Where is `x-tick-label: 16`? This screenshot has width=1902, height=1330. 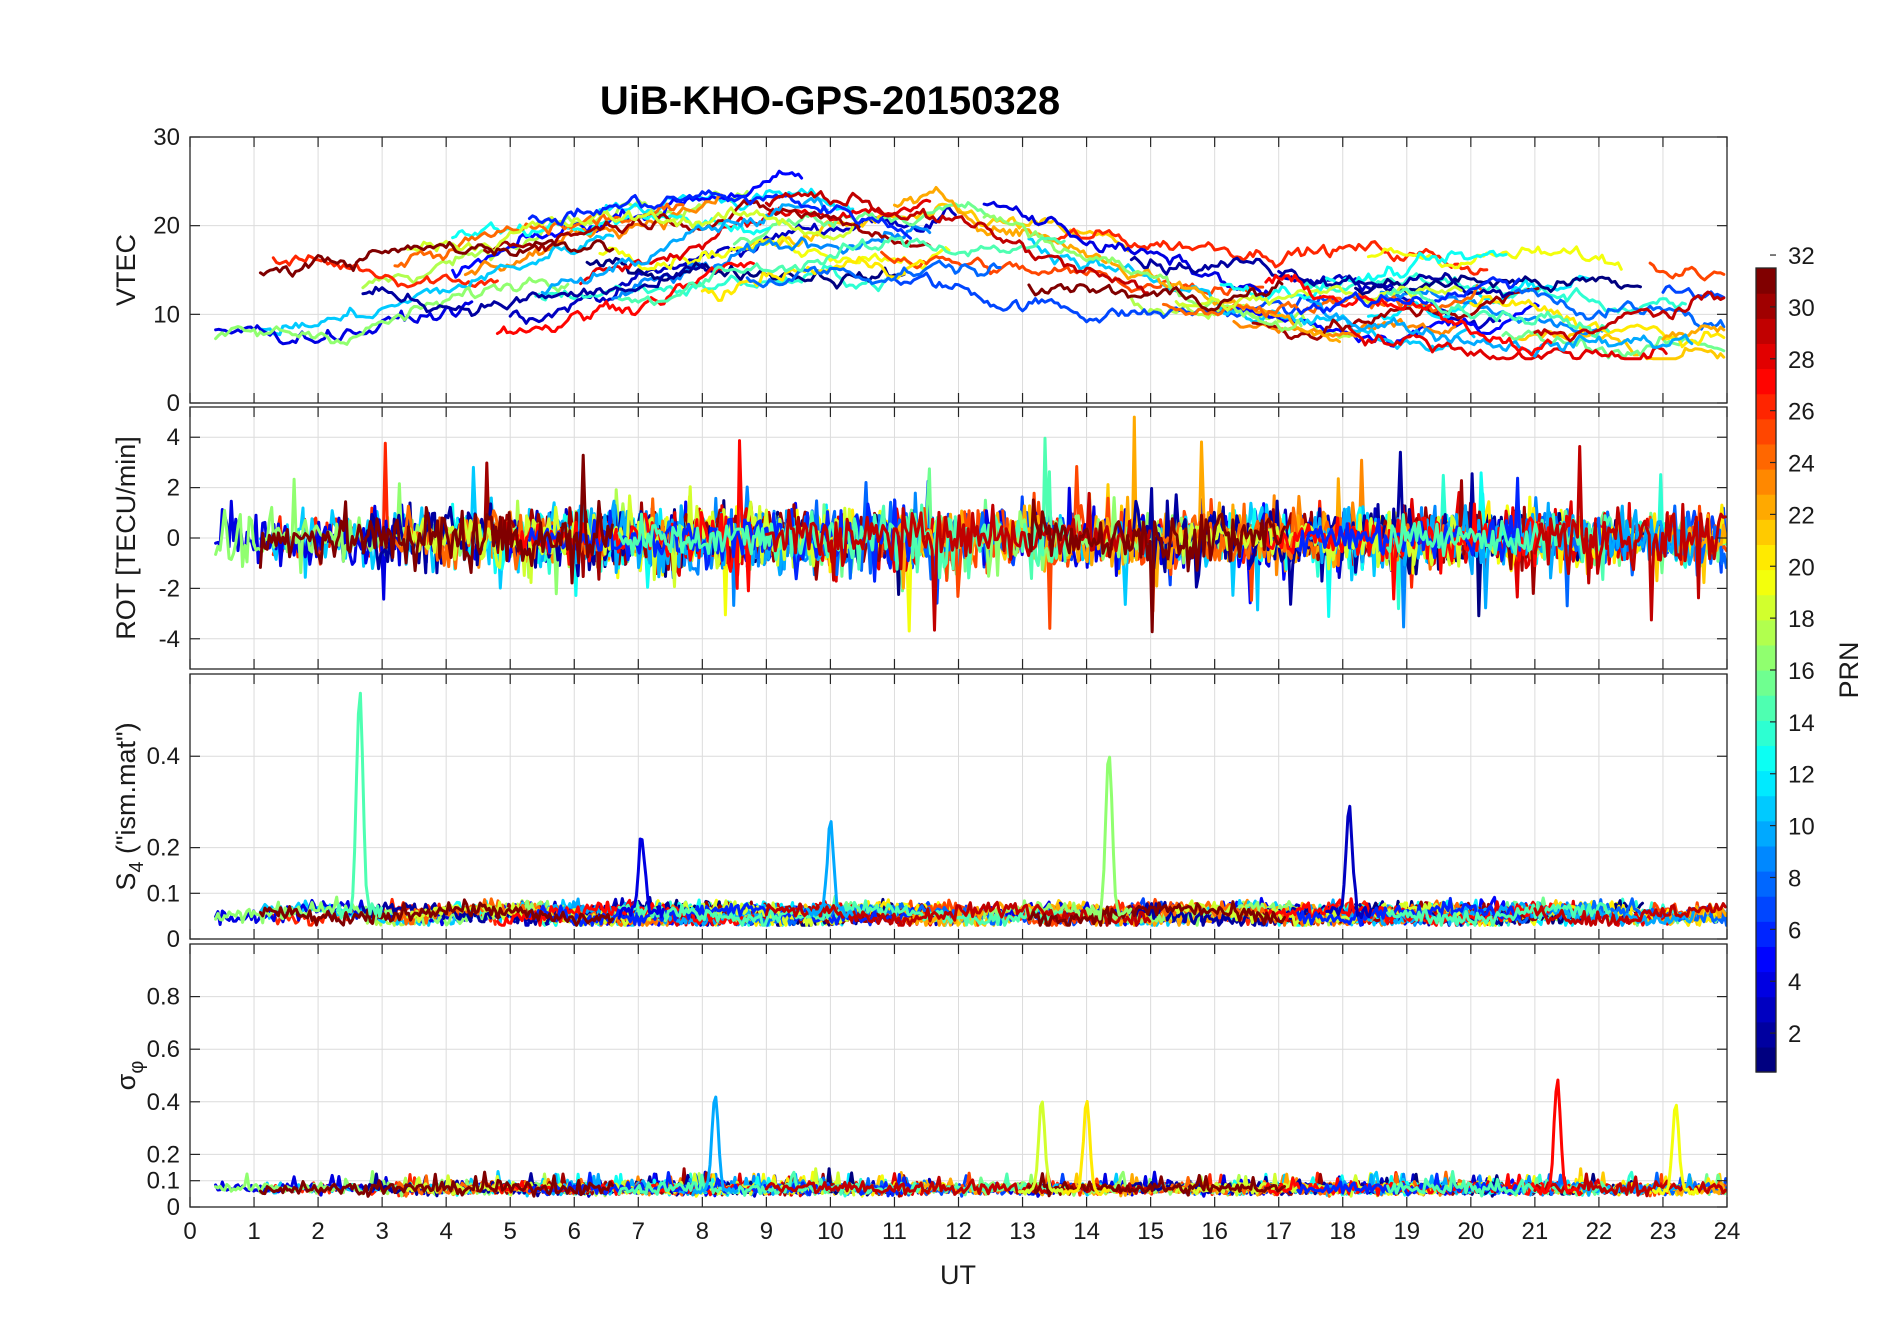
x-tick-label: 16 is located at coordinates (1214, 1231).